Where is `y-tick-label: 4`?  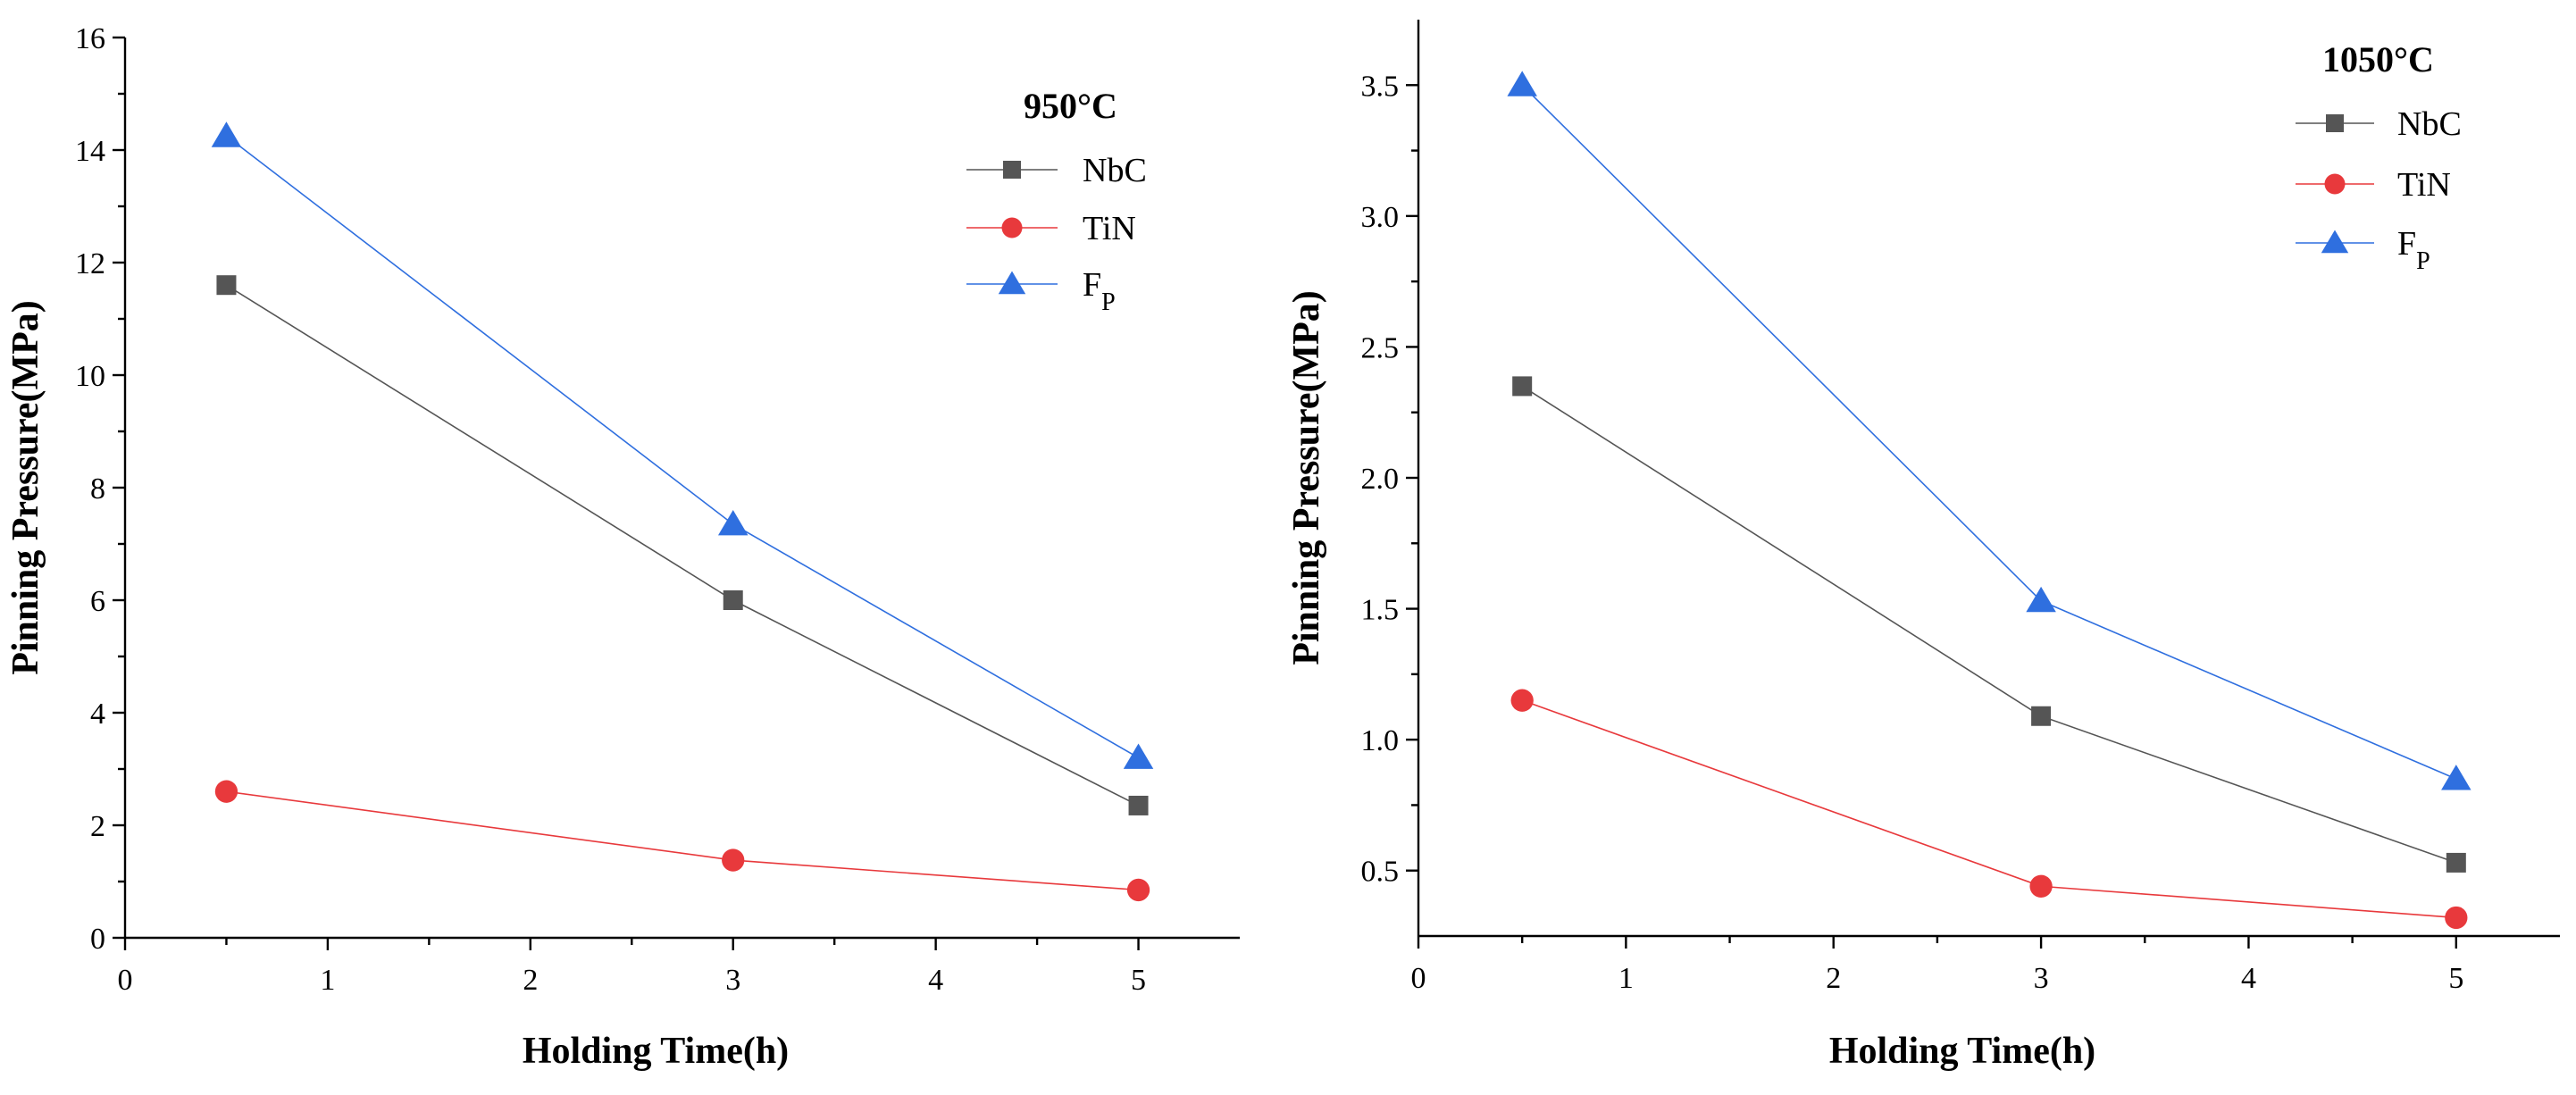 y-tick-label: 4 is located at coordinates (98, 714).